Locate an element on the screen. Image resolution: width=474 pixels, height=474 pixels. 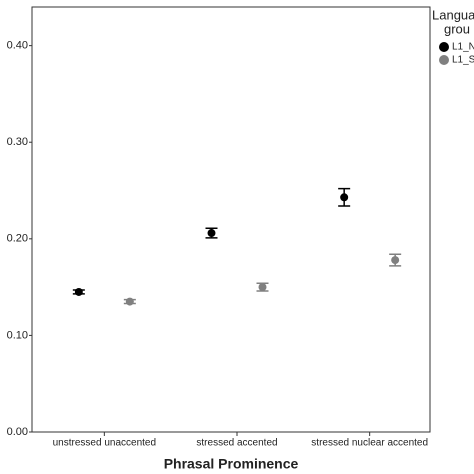
legend-title: Langua is located at coordinates (453, 14).